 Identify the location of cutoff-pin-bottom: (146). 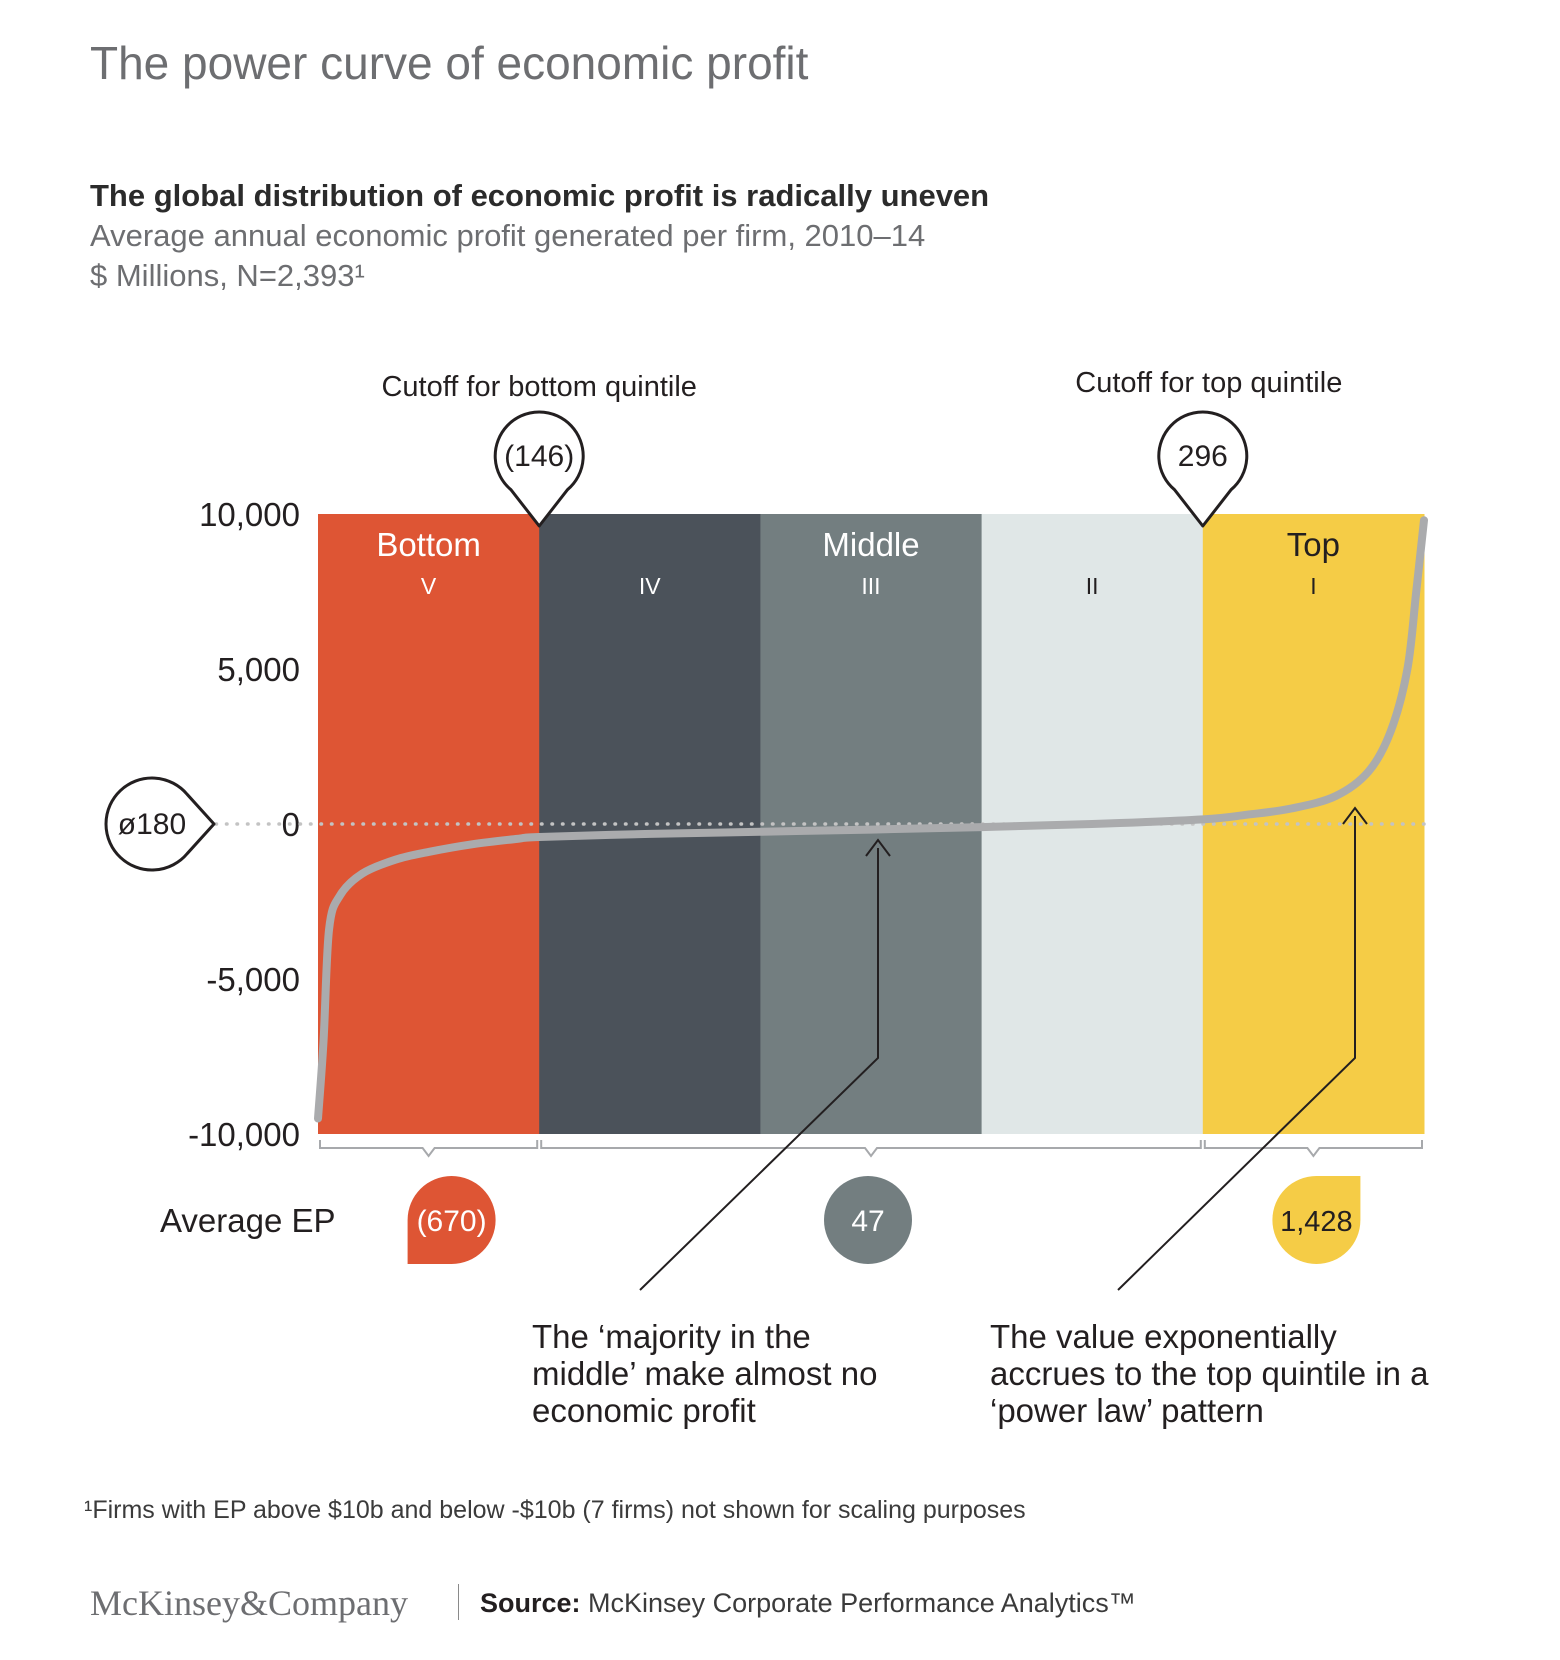
(539, 469).